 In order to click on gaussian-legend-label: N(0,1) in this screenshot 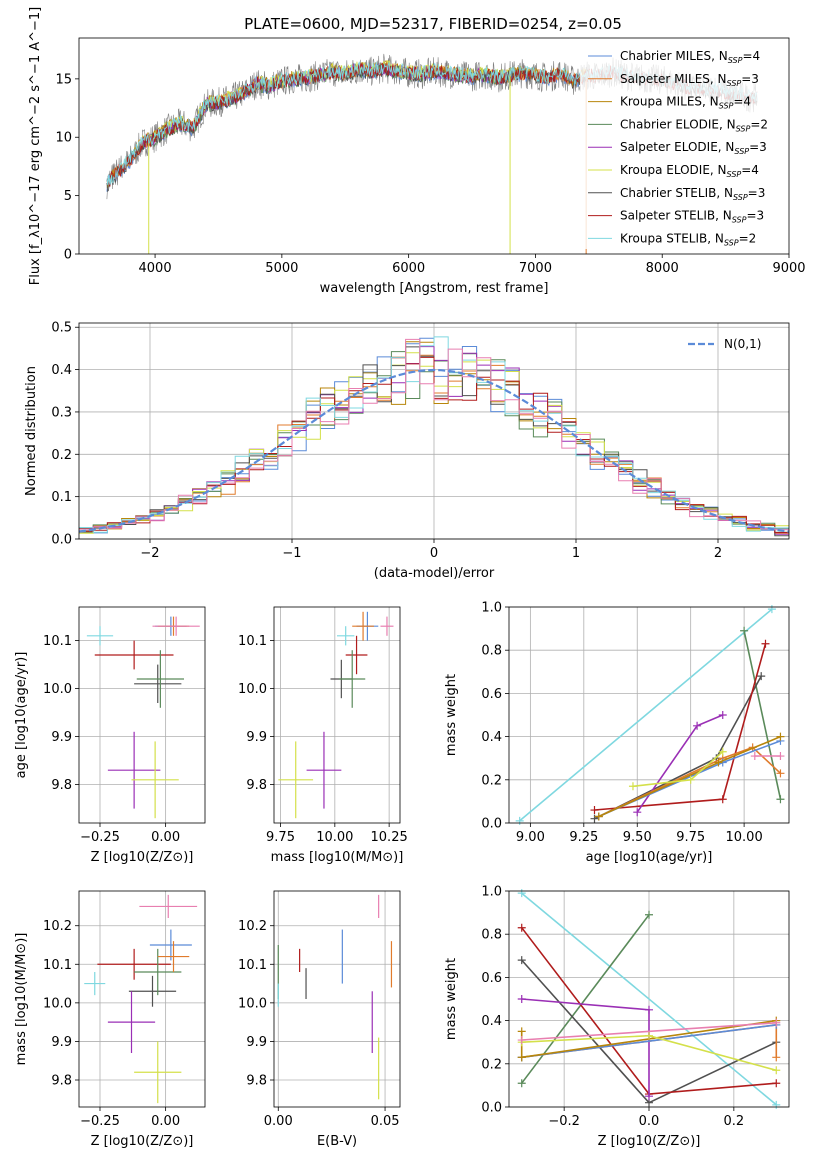, I will do `click(742, 344)`.